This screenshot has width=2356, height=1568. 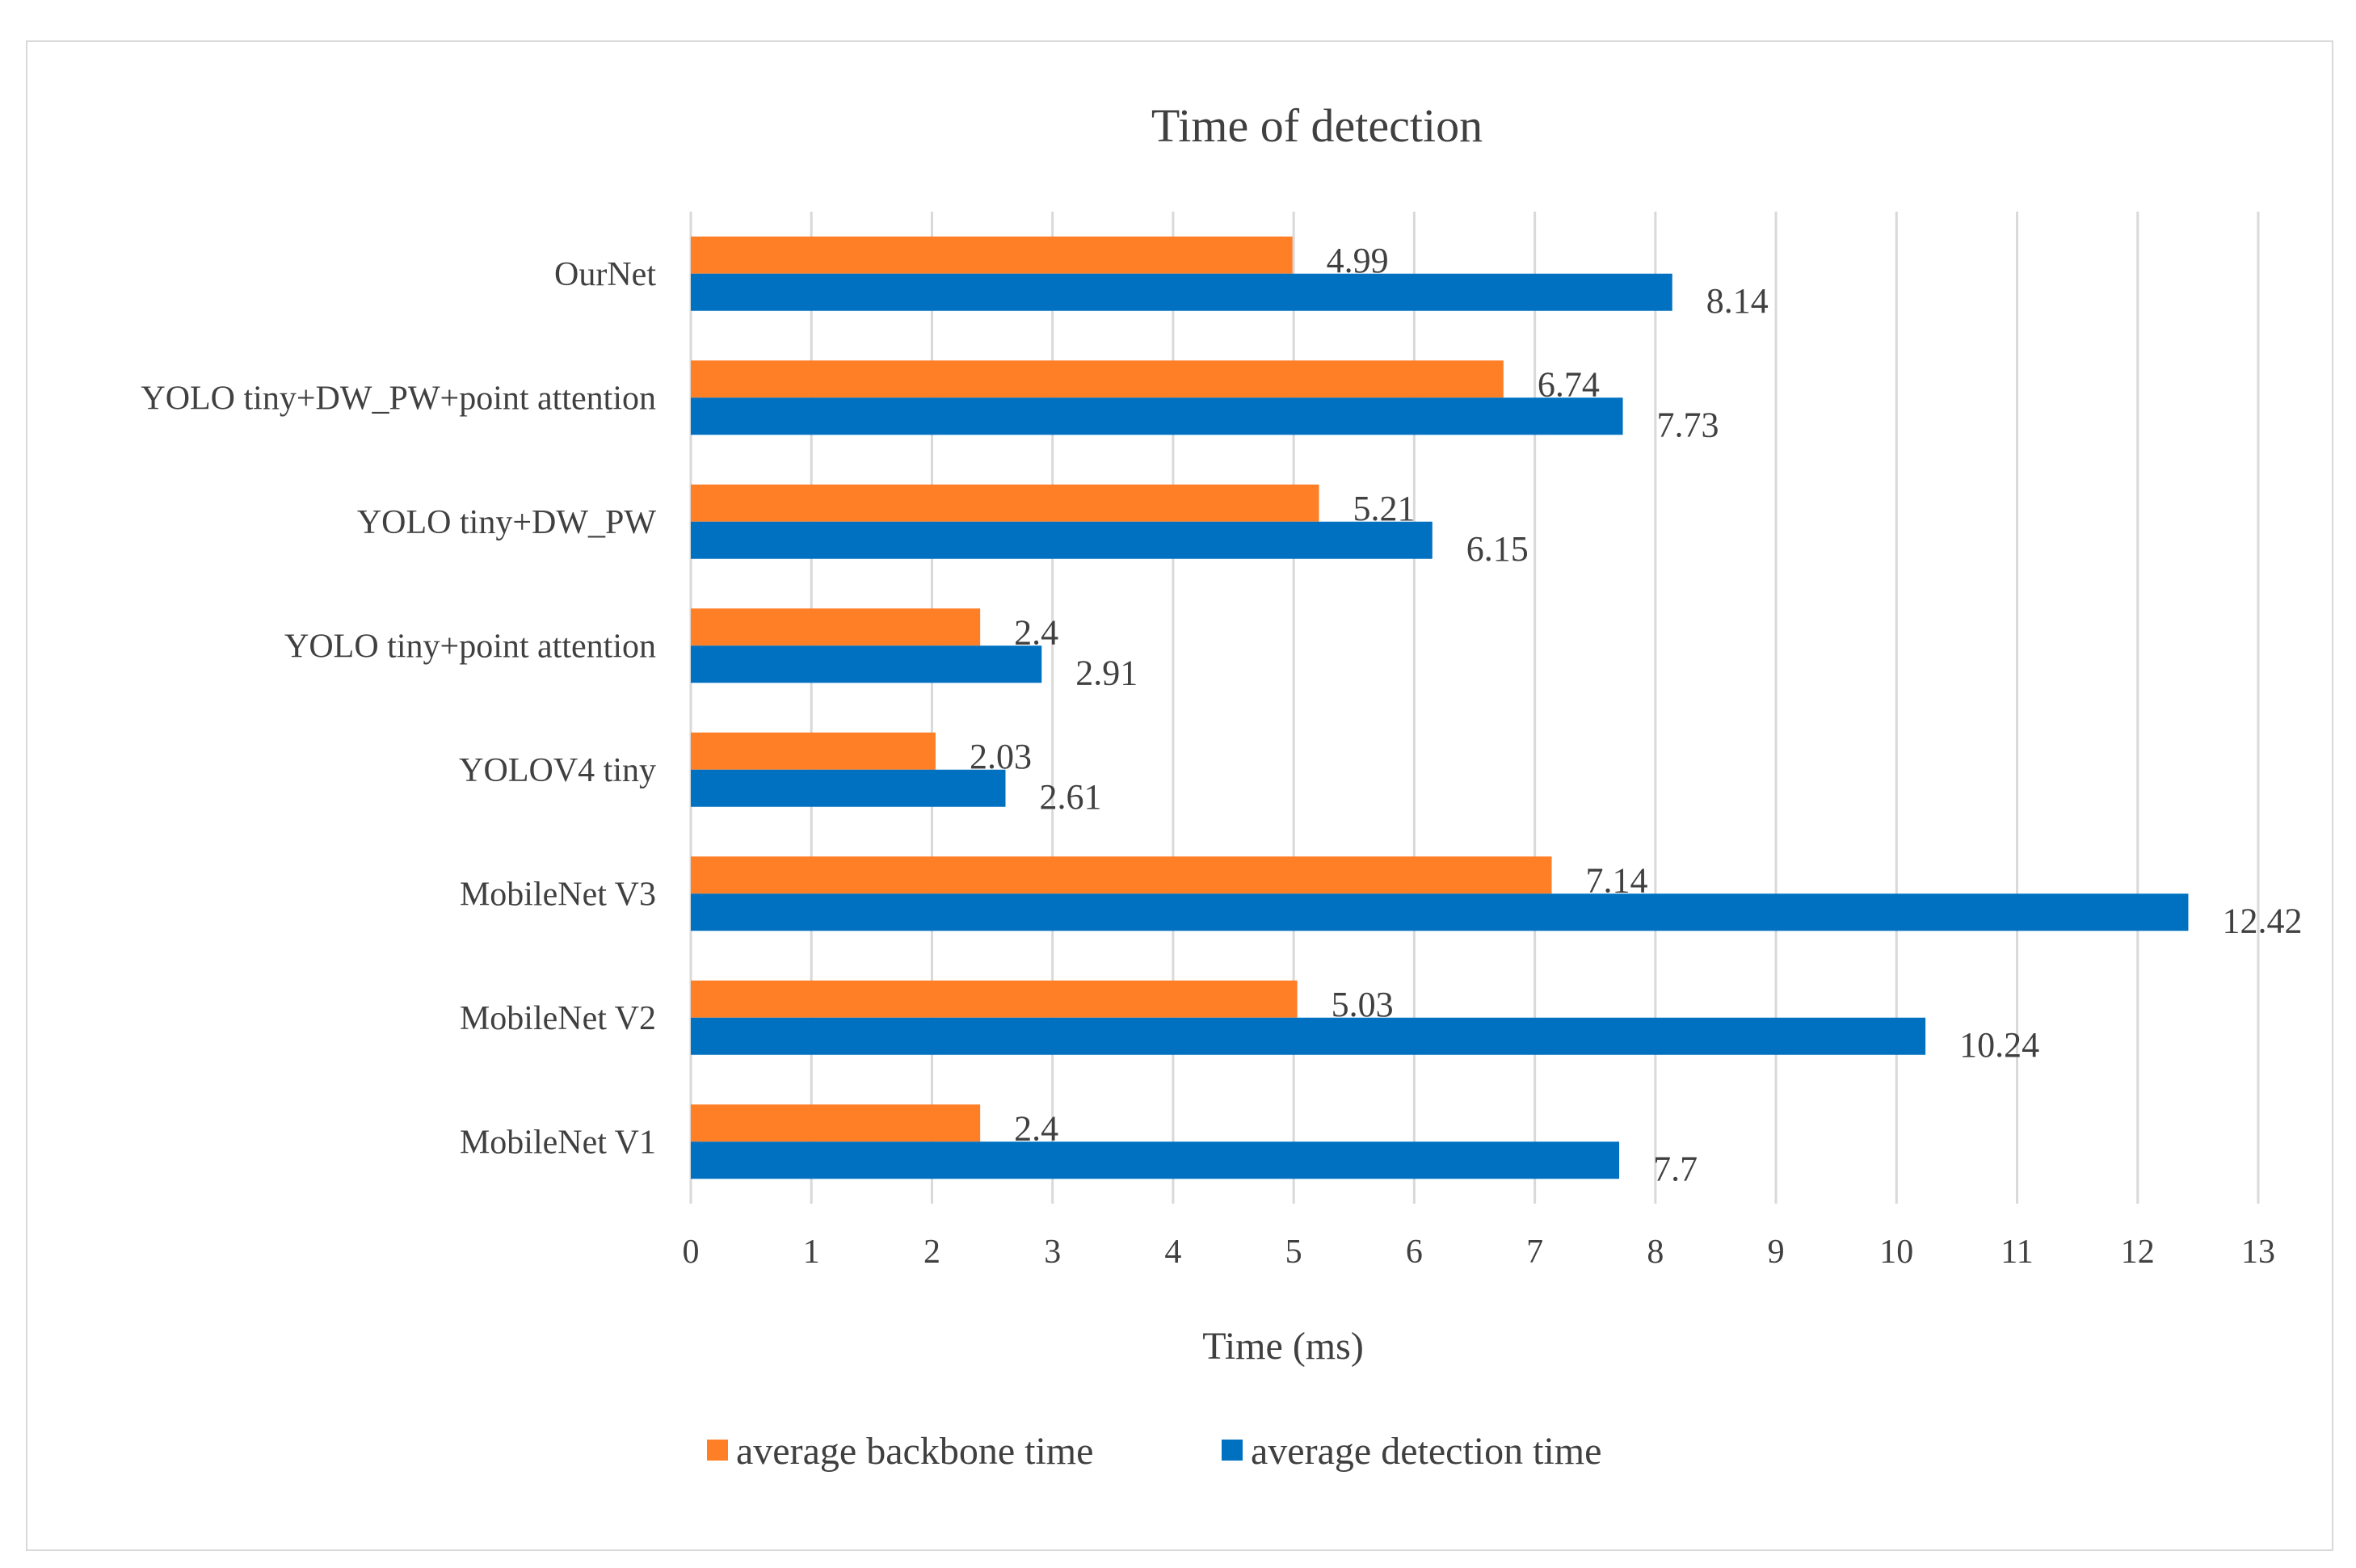 What do you see at coordinates (558, 894) in the screenshot?
I see `category-label-mobilenet-v3: MobileNet V3` at bounding box center [558, 894].